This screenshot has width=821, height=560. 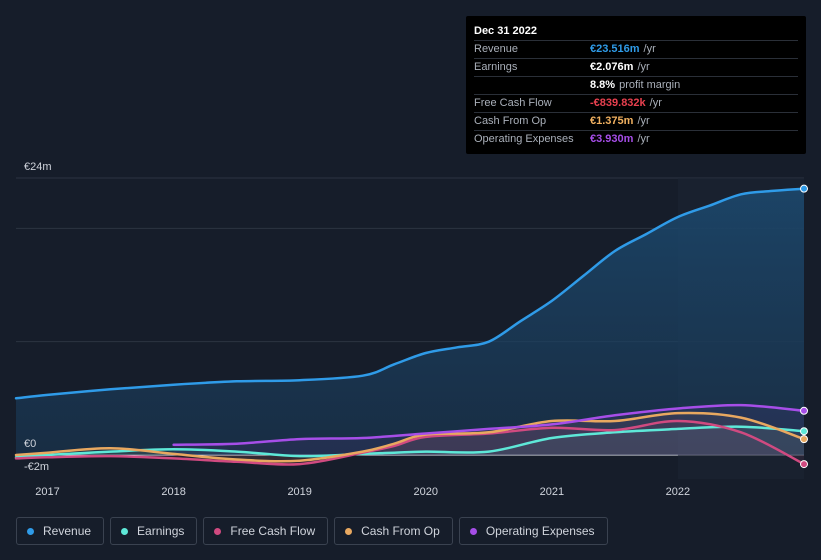 I want to click on cash-from-op-line, so click(x=410, y=437).